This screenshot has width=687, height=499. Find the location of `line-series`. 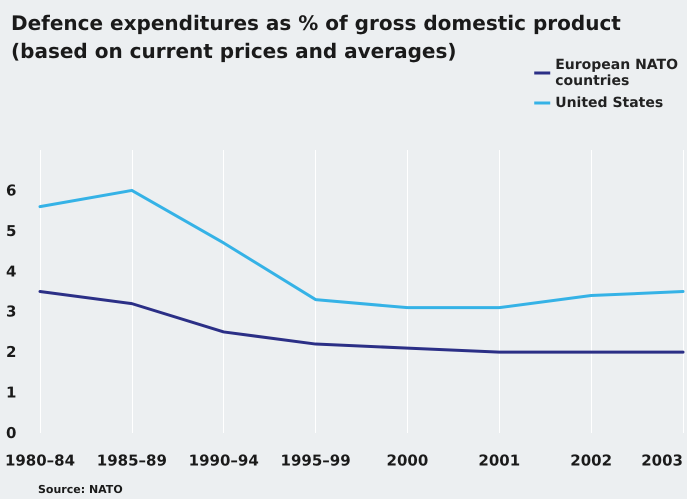

line-series is located at coordinates (361, 322).